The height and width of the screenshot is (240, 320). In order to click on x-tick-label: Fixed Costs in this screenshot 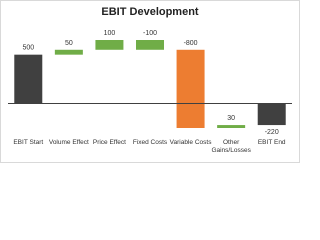, I will do `click(150, 142)`.